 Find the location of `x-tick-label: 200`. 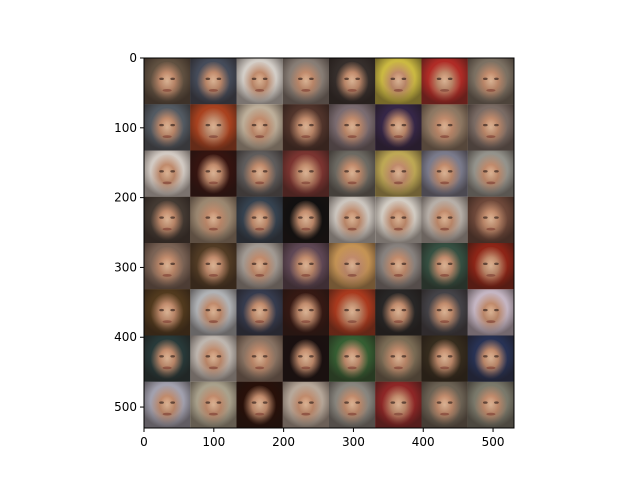

x-tick-label: 200 is located at coordinates (283, 442).